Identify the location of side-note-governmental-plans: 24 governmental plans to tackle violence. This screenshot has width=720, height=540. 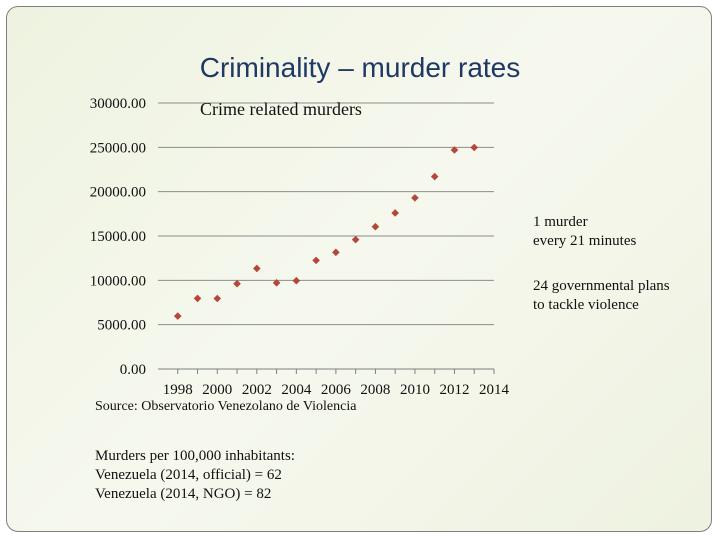
(601, 296).